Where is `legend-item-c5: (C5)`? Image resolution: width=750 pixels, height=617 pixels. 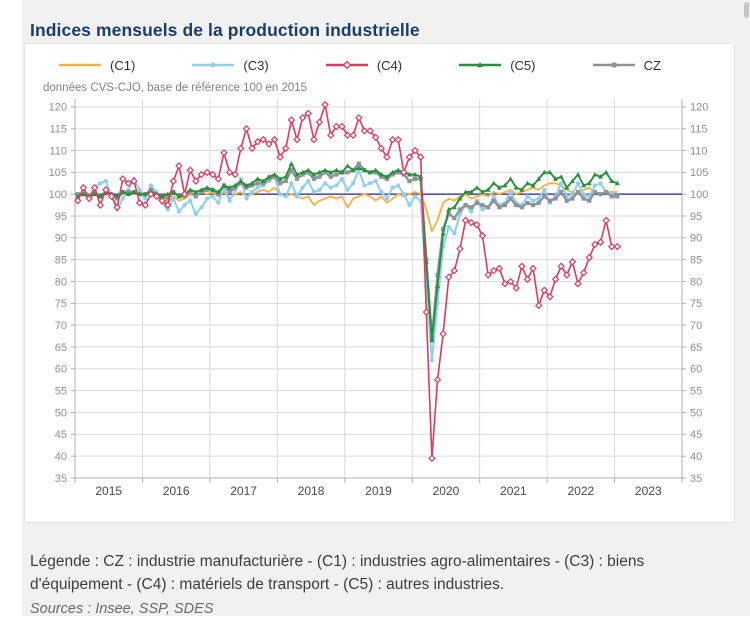
legend-item-c5: (C5) is located at coordinates (523, 65).